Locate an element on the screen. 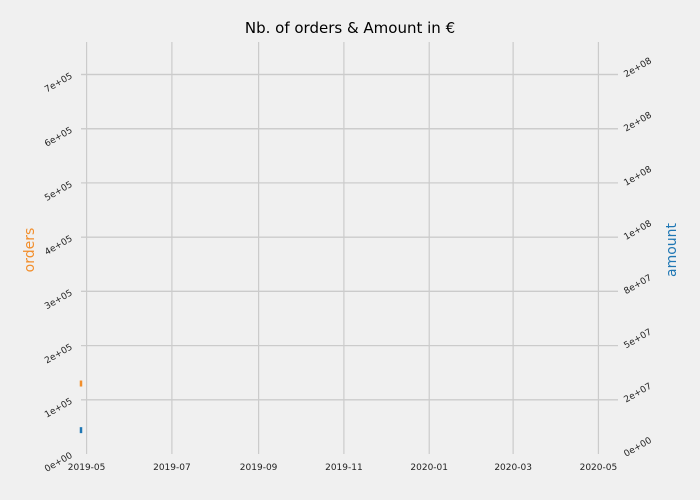 The image size is (700, 500). y-axis-right-ticks: 0e+00 2e+07 5e+07 8e+07 1e+08 1e+08 2e+08 2e+08 is located at coordinates (638, 257).